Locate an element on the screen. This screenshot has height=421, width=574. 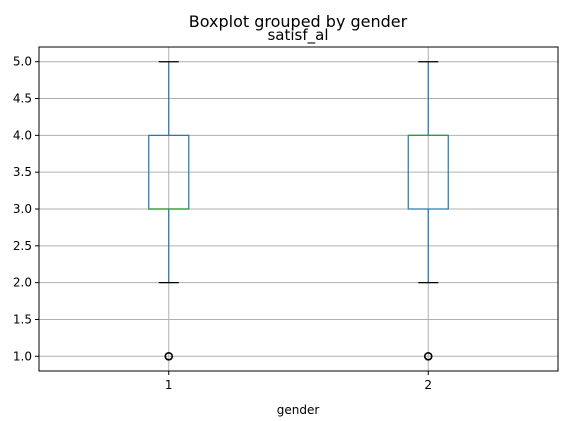
y-tick-label: 1.0 is located at coordinates (22, 356).